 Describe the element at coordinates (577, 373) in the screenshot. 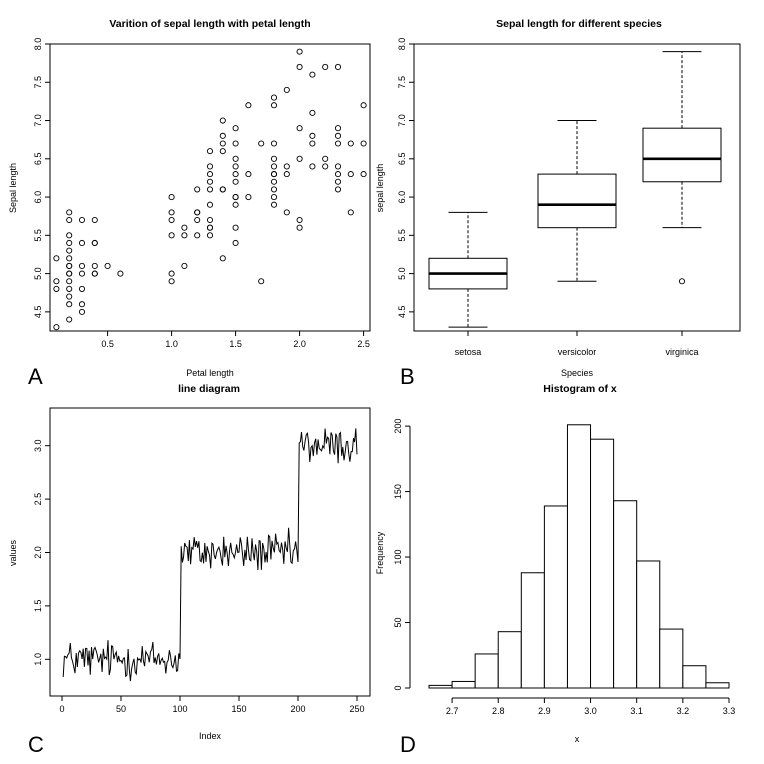

I see `panel-b-x-label: Species` at that location.